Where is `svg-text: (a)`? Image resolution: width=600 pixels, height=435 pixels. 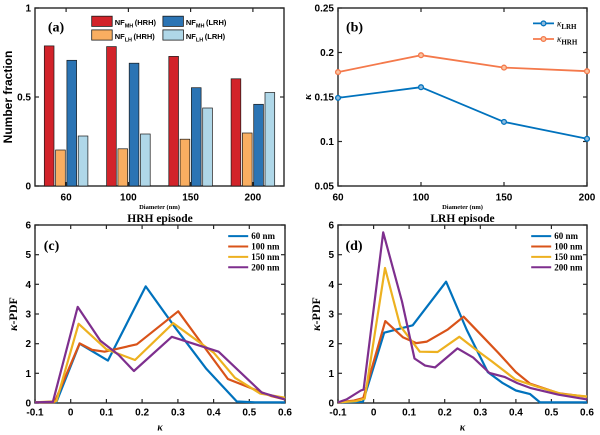
svg-text: (a) is located at coordinates (56, 28).